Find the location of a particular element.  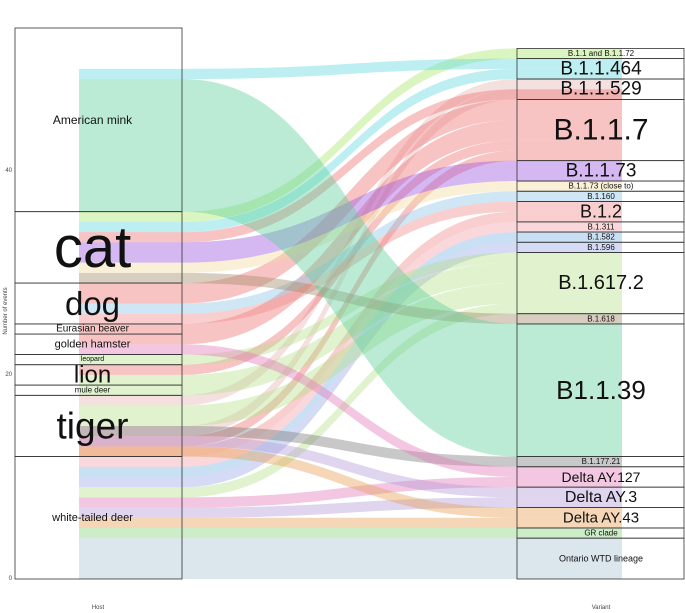

y-tick-label: 0 is located at coordinates (11, 579).